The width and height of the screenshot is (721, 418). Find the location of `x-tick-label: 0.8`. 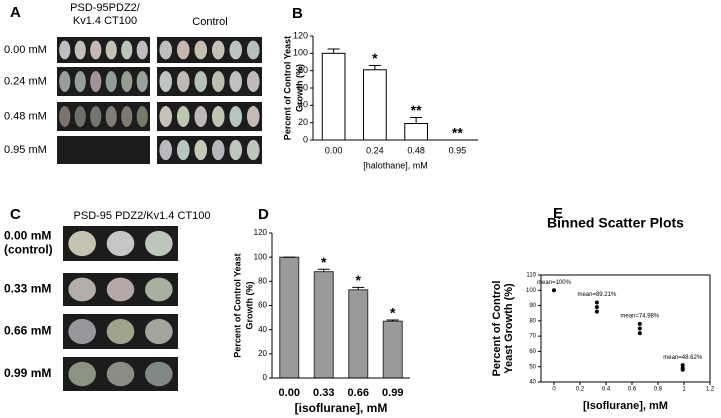

x-tick-label: 0.8 is located at coordinates (658, 390).